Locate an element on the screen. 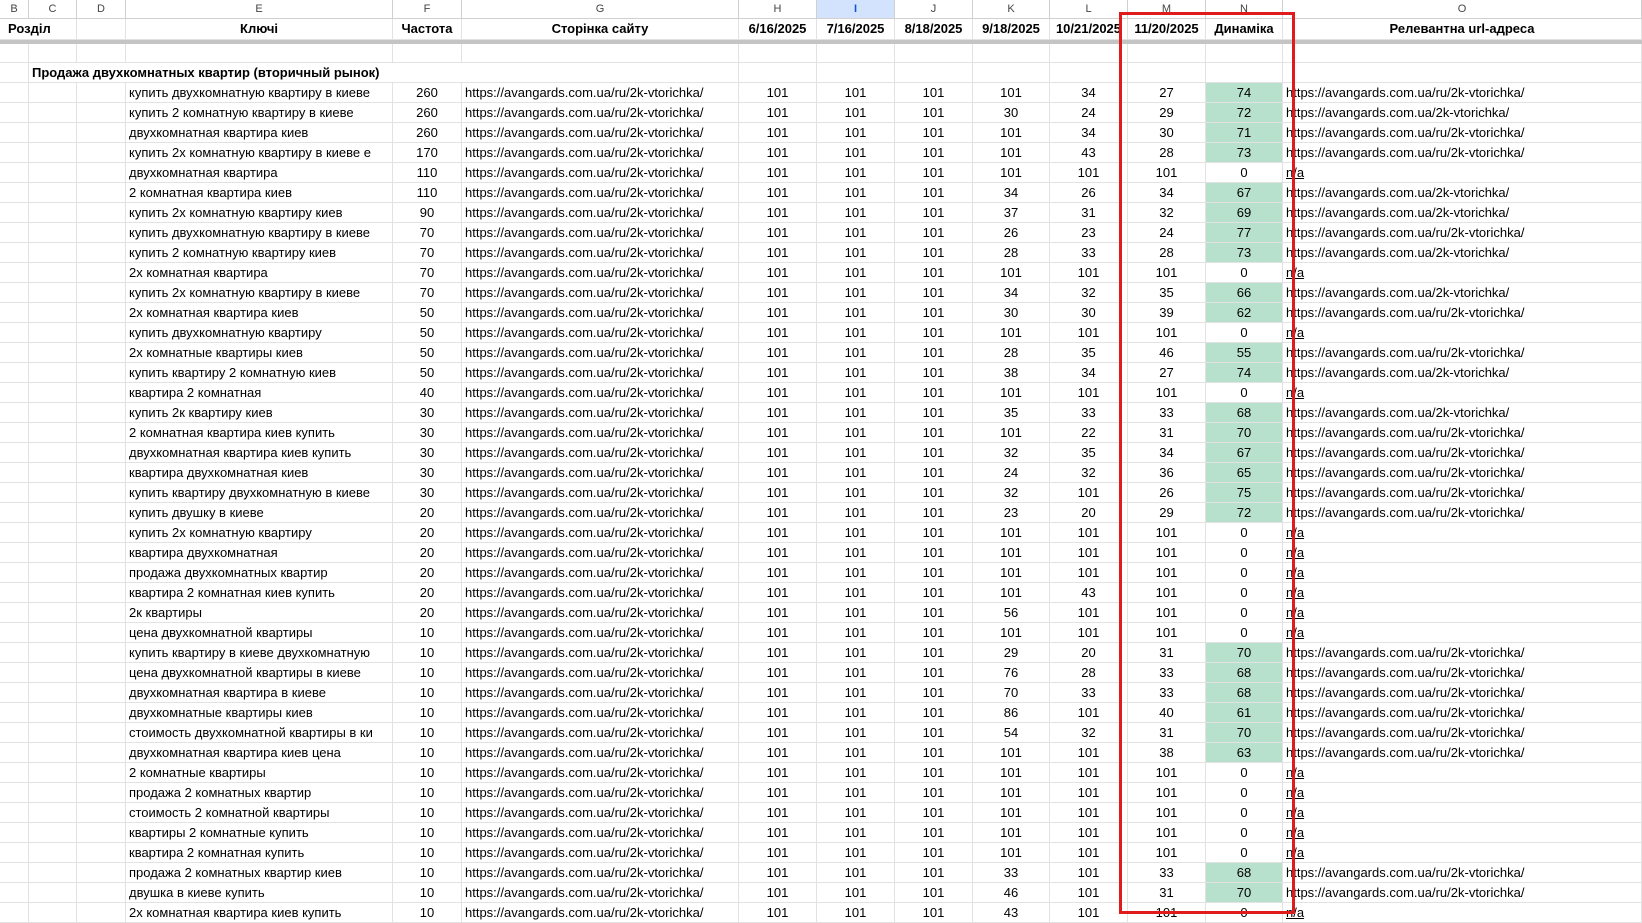  frequency-cell: 20 is located at coordinates (427, 593).